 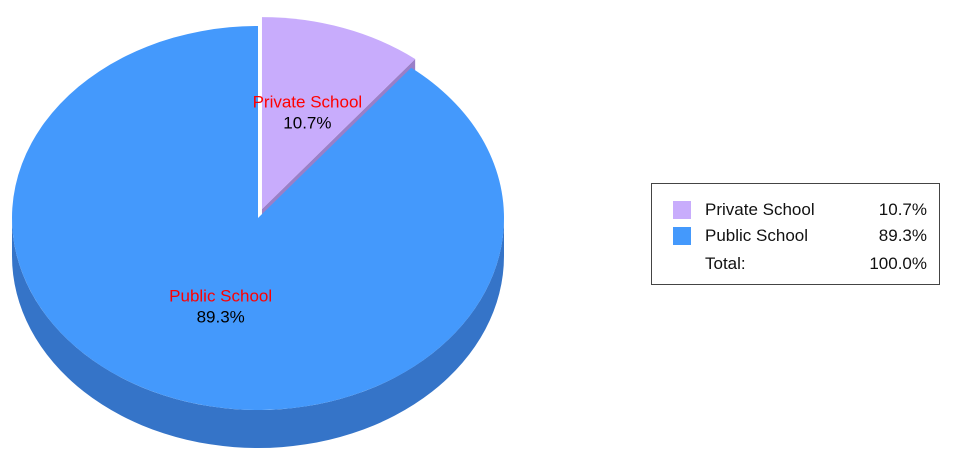 What do you see at coordinates (221, 316) in the screenshot?
I see `slice-value-public-school: 89.3%` at bounding box center [221, 316].